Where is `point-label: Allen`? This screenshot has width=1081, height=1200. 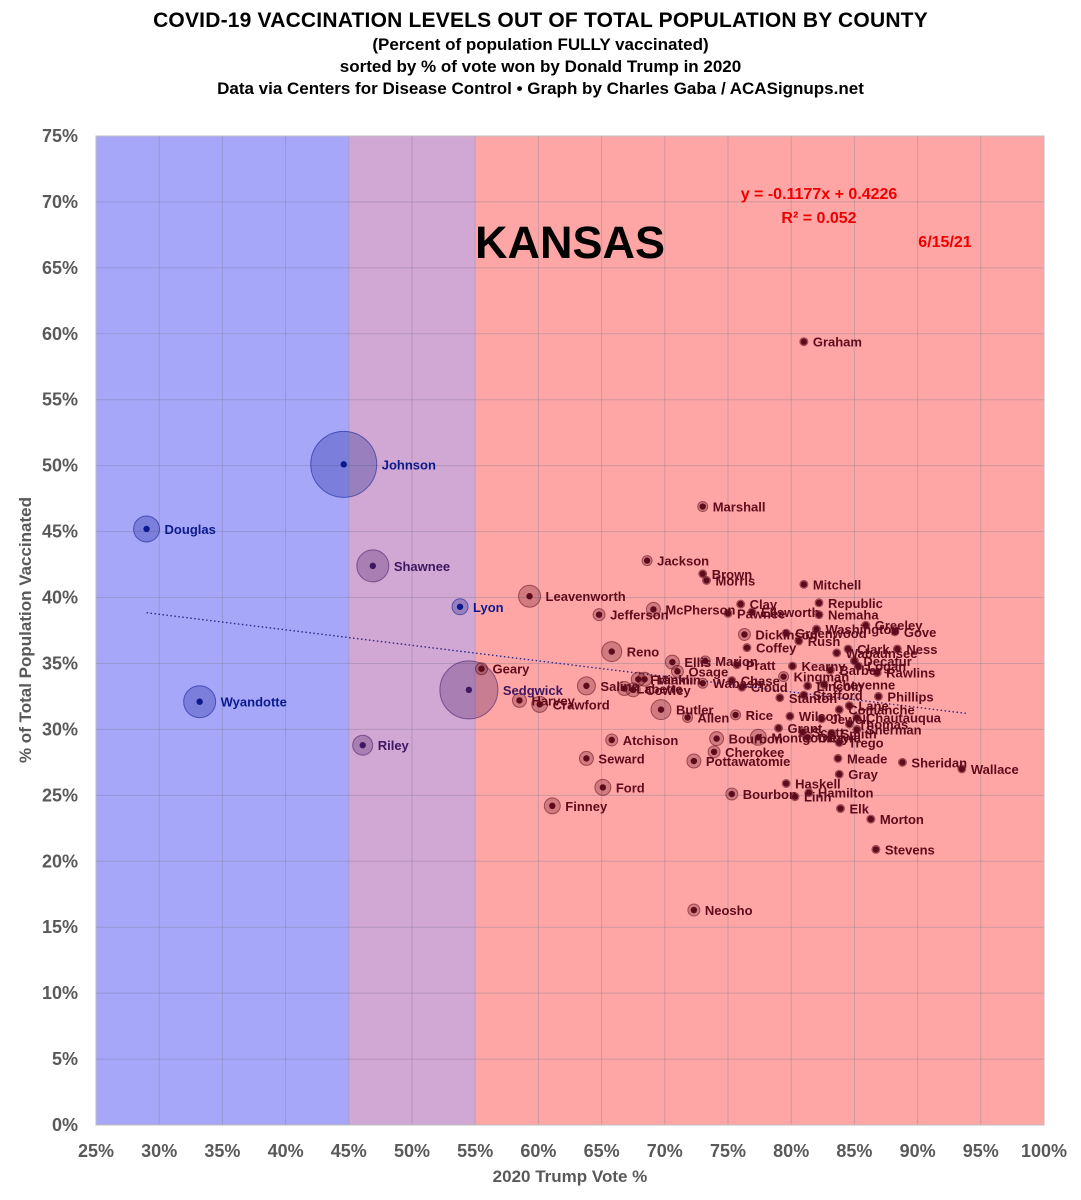 point-label: Allen is located at coordinates (714, 718).